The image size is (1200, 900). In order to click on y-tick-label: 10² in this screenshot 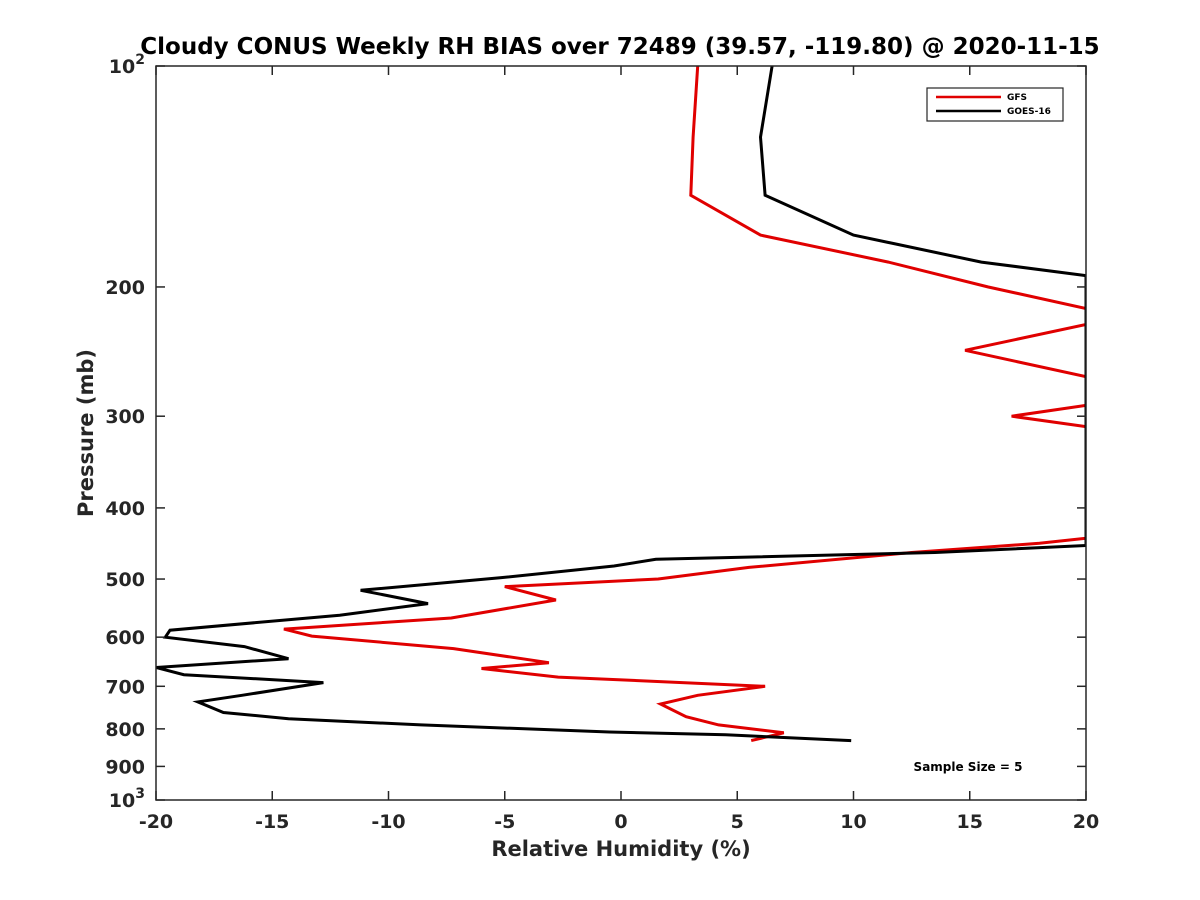, I will do `click(127, 65)`.